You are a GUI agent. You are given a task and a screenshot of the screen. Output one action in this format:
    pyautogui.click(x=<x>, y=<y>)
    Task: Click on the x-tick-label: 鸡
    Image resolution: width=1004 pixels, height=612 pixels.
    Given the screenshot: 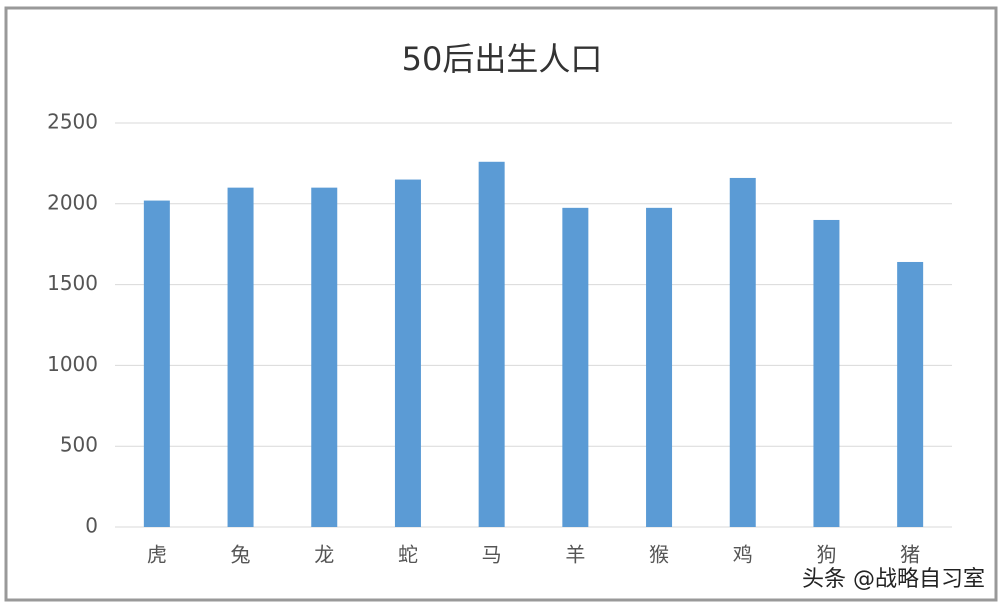 What is the action you would take?
    pyautogui.click(x=743, y=555)
    